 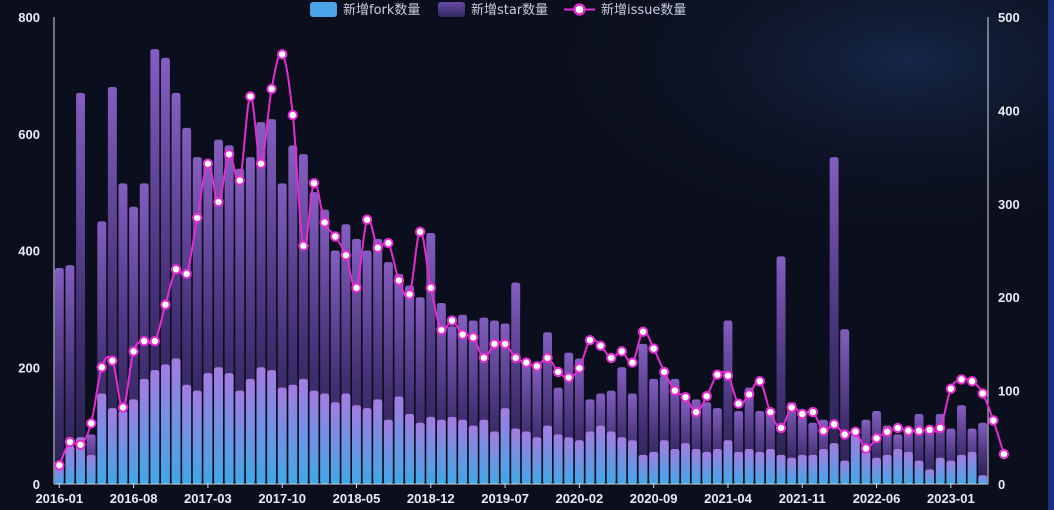 What do you see at coordinates (1009, 297) in the screenshot?
I see `y-right-tick-label: 200` at bounding box center [1009, 297].